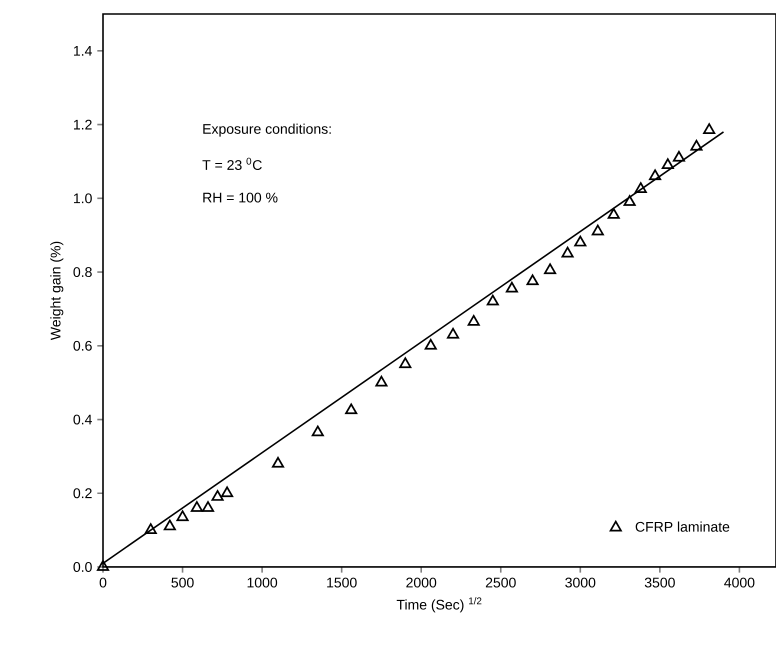  Describe the element at coordinates (82, 272) in the screenshot. I see `y-tick-label: 0.8` at that location.